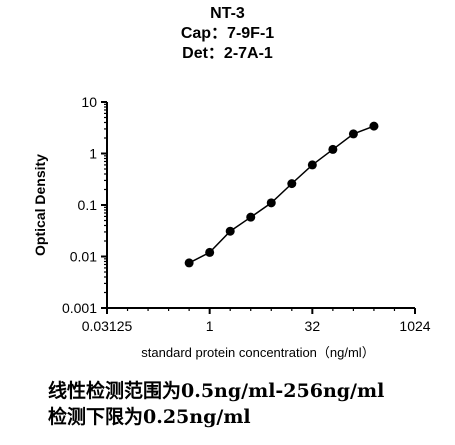 Image resolution: width=455 pixels, height=445 pixels. Describe the element at coordinates (227, 13) in the screenshot. I see `chart-title: NT-3` at that location.